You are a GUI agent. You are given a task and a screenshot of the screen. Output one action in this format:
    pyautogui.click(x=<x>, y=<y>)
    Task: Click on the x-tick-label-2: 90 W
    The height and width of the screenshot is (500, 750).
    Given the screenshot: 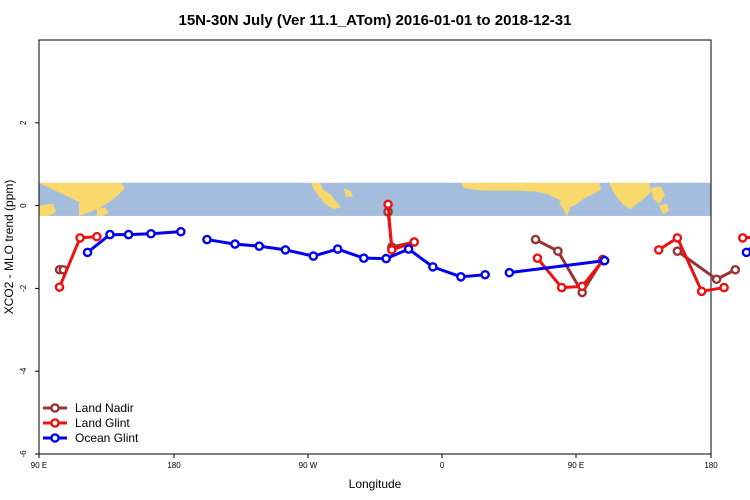 What is the action you would take?
    pyautogui.click(x=308, y=465)
    